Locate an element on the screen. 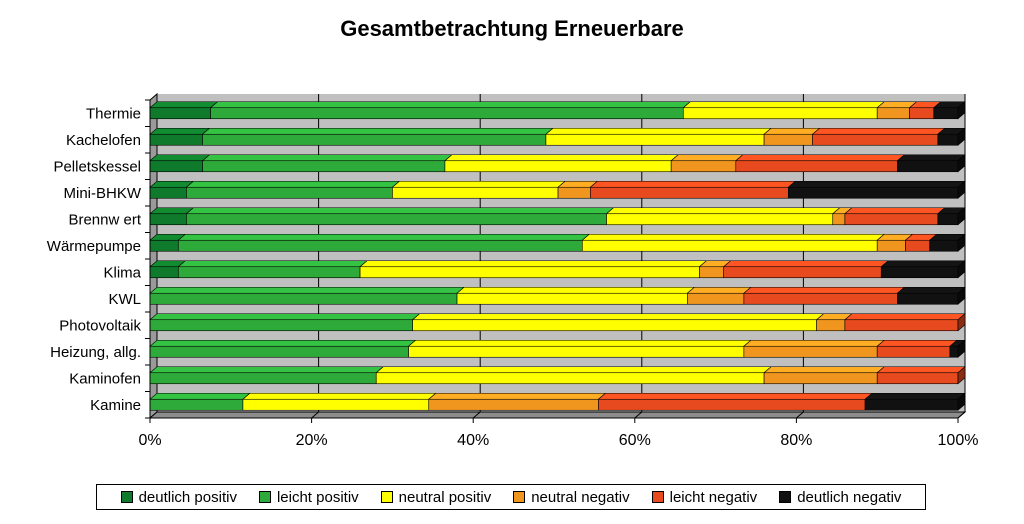 The height and width of the screenshot is (524, 1024). category-label: Photovoltaik is located at coordinates (100, 325).